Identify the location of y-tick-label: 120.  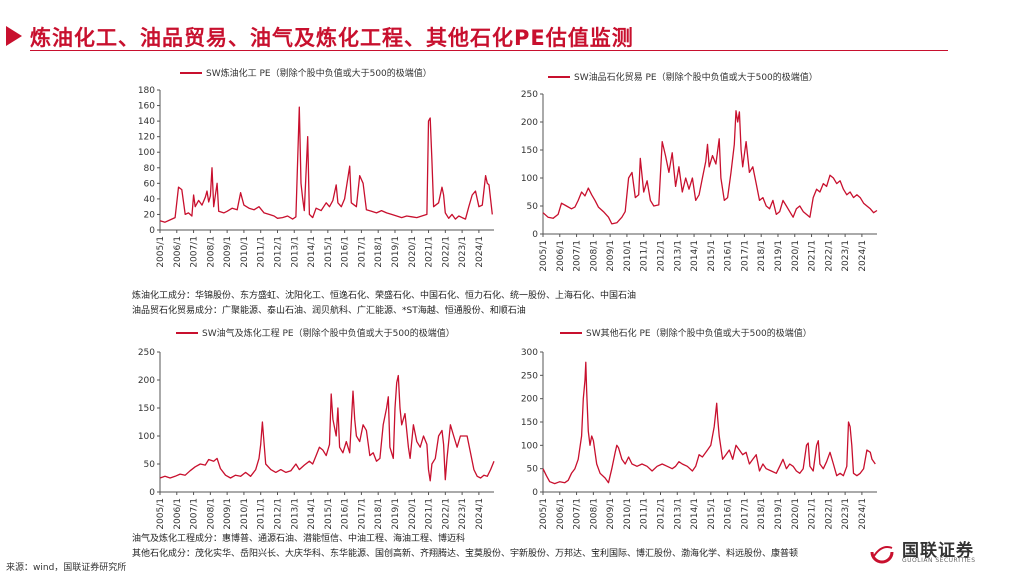
(146, 138).